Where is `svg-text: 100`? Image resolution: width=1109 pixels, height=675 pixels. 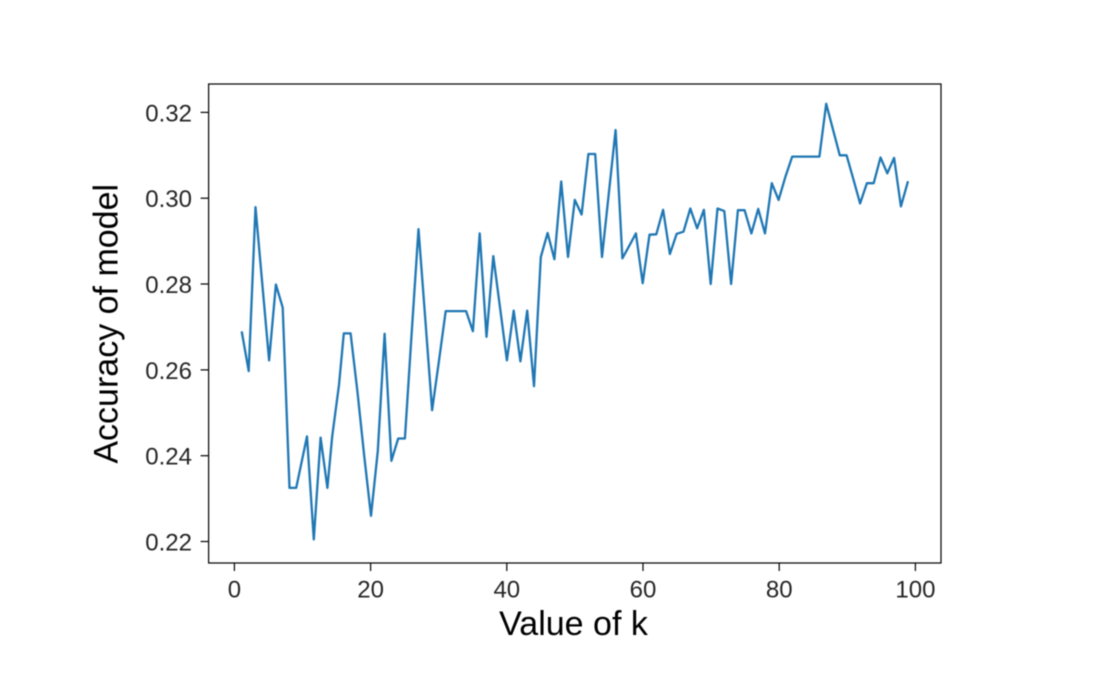
svg-text: 100 is located at coordinates (915, 590).